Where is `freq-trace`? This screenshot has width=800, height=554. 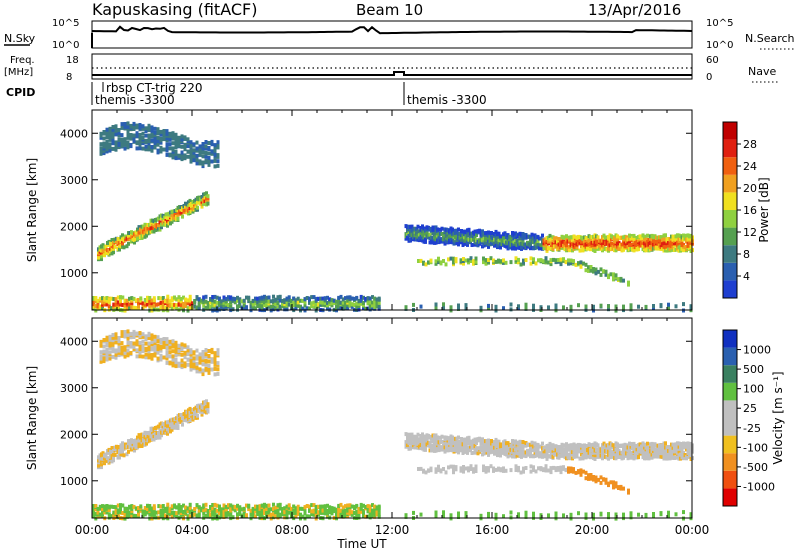 freq-trace is located at coordinates (392, 73).